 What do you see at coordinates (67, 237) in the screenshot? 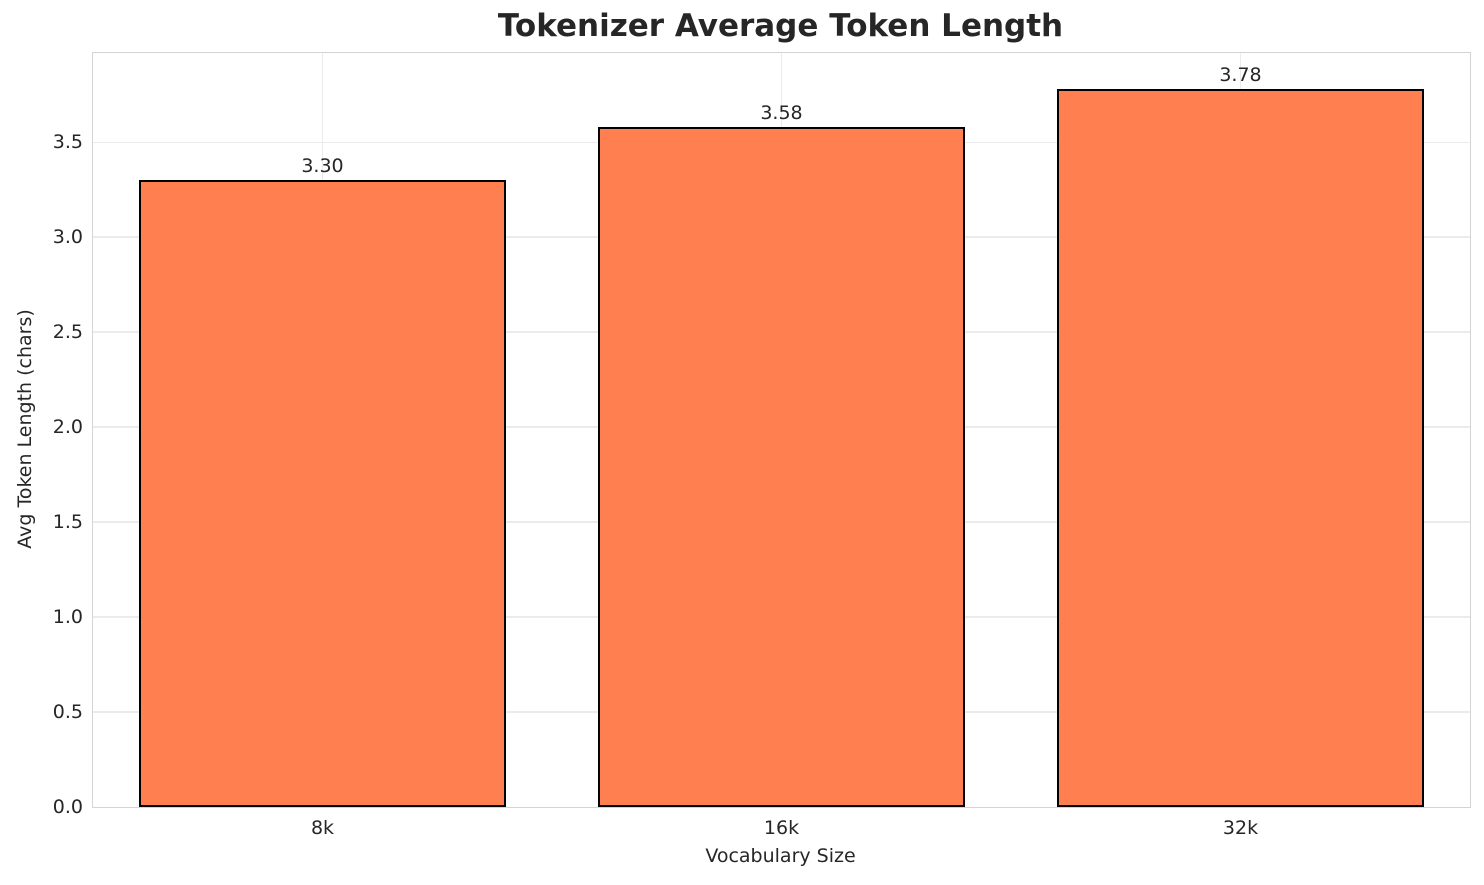
I see `y-tick-label: 3.0` at bounding box center [67, 237].